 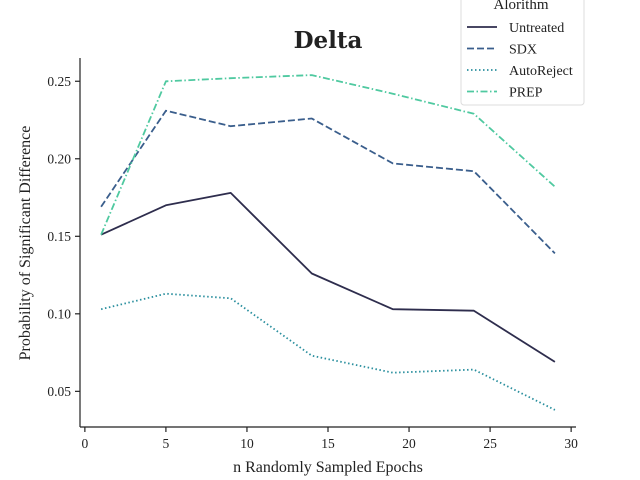 I want to click on legend-label-untreated: Untreated, so click(x=536, y=28).